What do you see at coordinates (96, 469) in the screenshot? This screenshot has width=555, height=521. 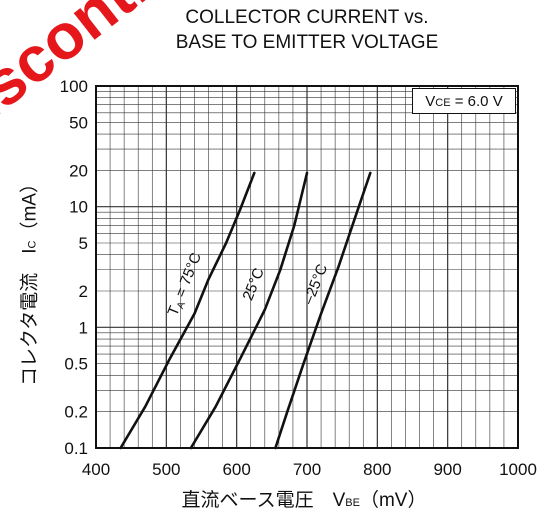 I see `x-tick-label: 400` at bounding box center [96, 469].